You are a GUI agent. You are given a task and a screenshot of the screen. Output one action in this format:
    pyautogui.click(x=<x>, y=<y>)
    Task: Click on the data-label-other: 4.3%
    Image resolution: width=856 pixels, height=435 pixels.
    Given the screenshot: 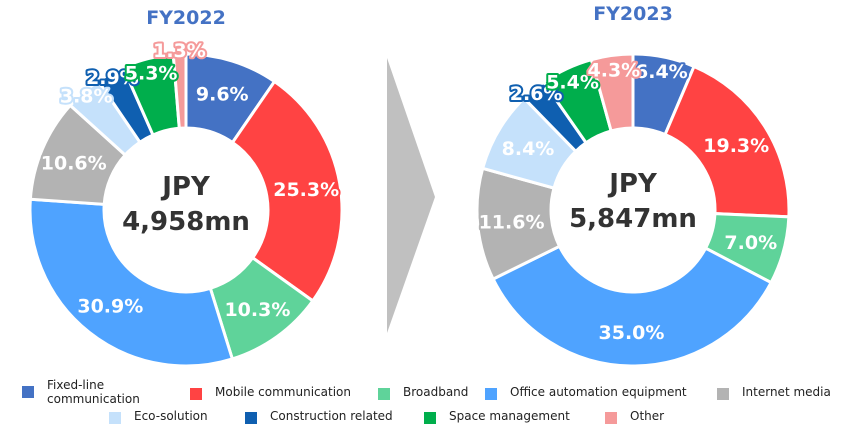 What is the action you would take?
    pyautogui.click(x=614, y=70)
    